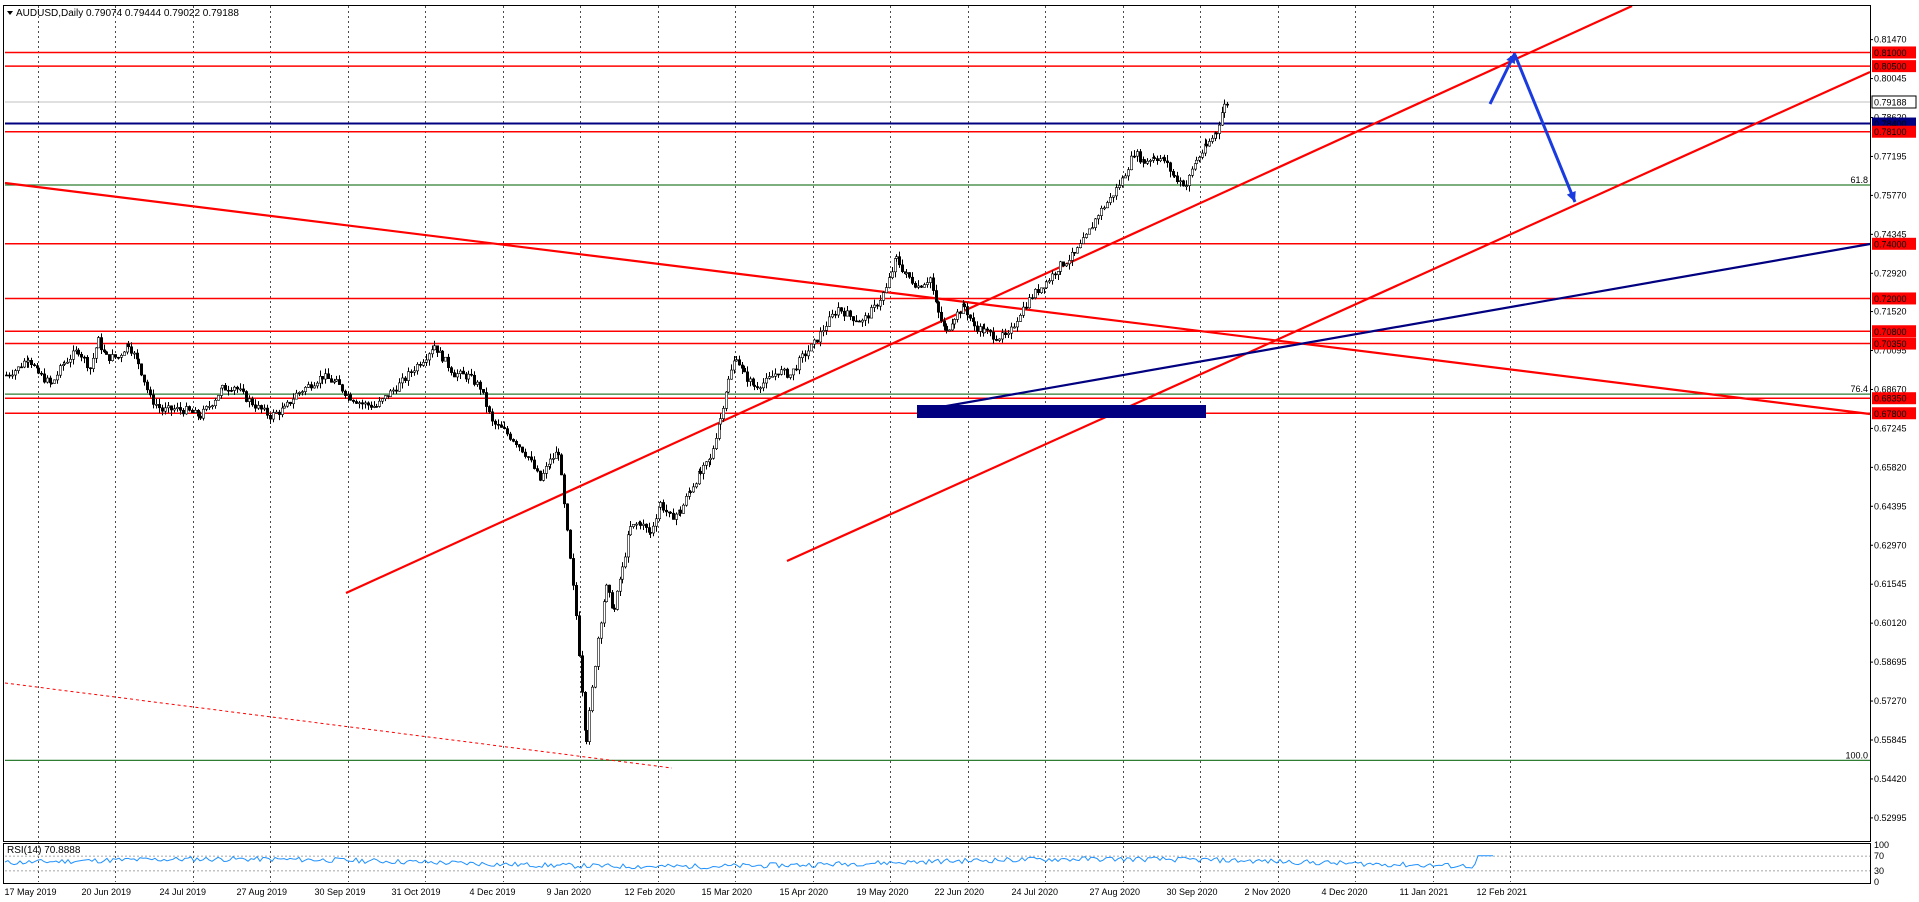 The height and width of the screenshot is (902, 1919). What do you see at coordinates (1890, 332) in the screenshot?
I see `price-tag-label: 0.70800` at bounding box center [1890, 332].